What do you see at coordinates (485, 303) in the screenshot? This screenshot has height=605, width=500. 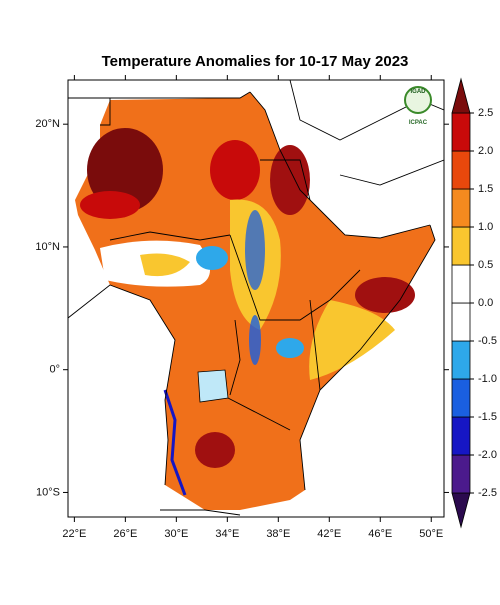 I see `colorbar-label: 0.0` at bounding box center [485, 303].